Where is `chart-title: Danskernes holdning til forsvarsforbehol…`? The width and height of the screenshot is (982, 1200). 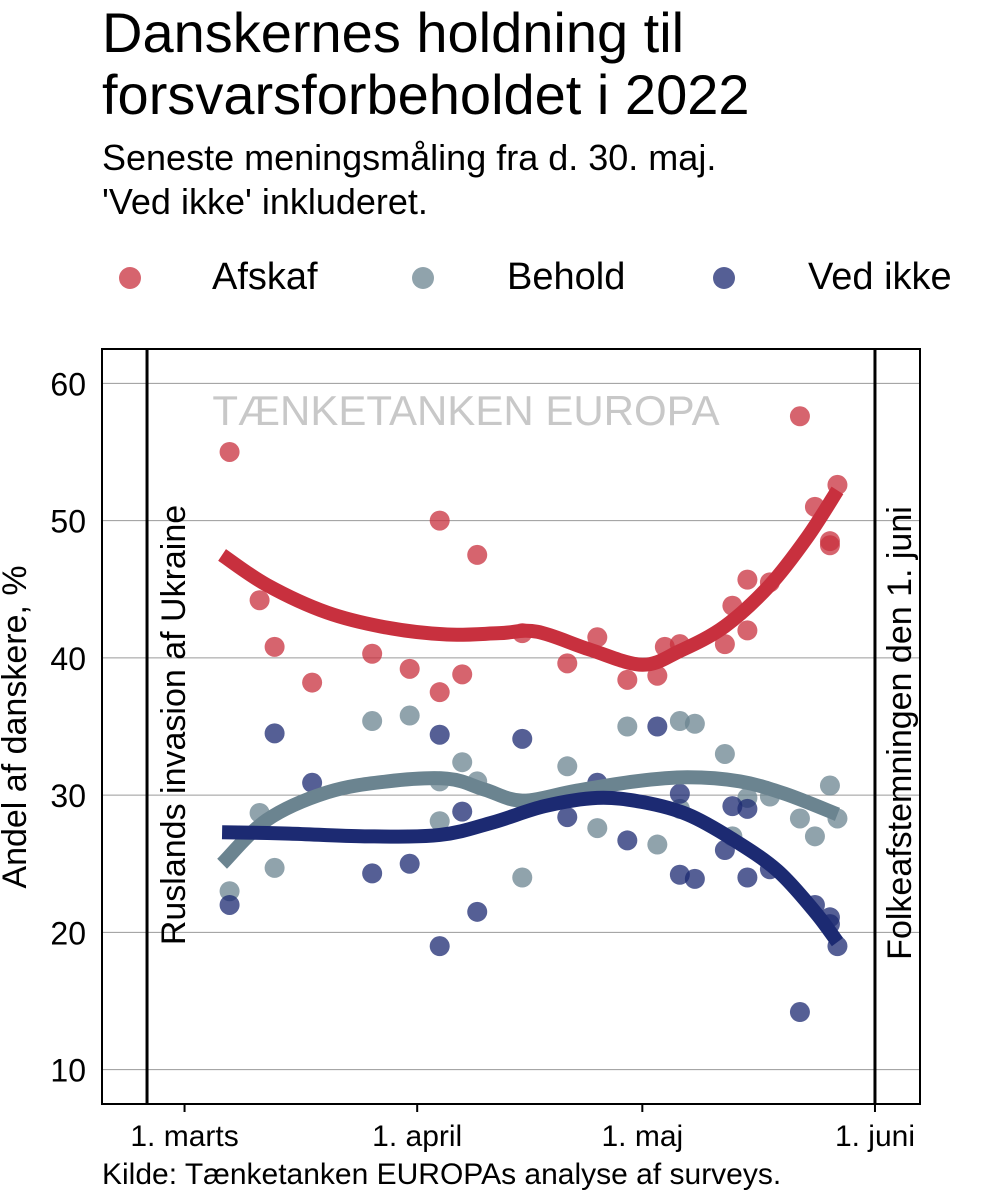 chart-title: Danskernes holdning til forsvarsforbehol… is located at coordinates (426, 63).